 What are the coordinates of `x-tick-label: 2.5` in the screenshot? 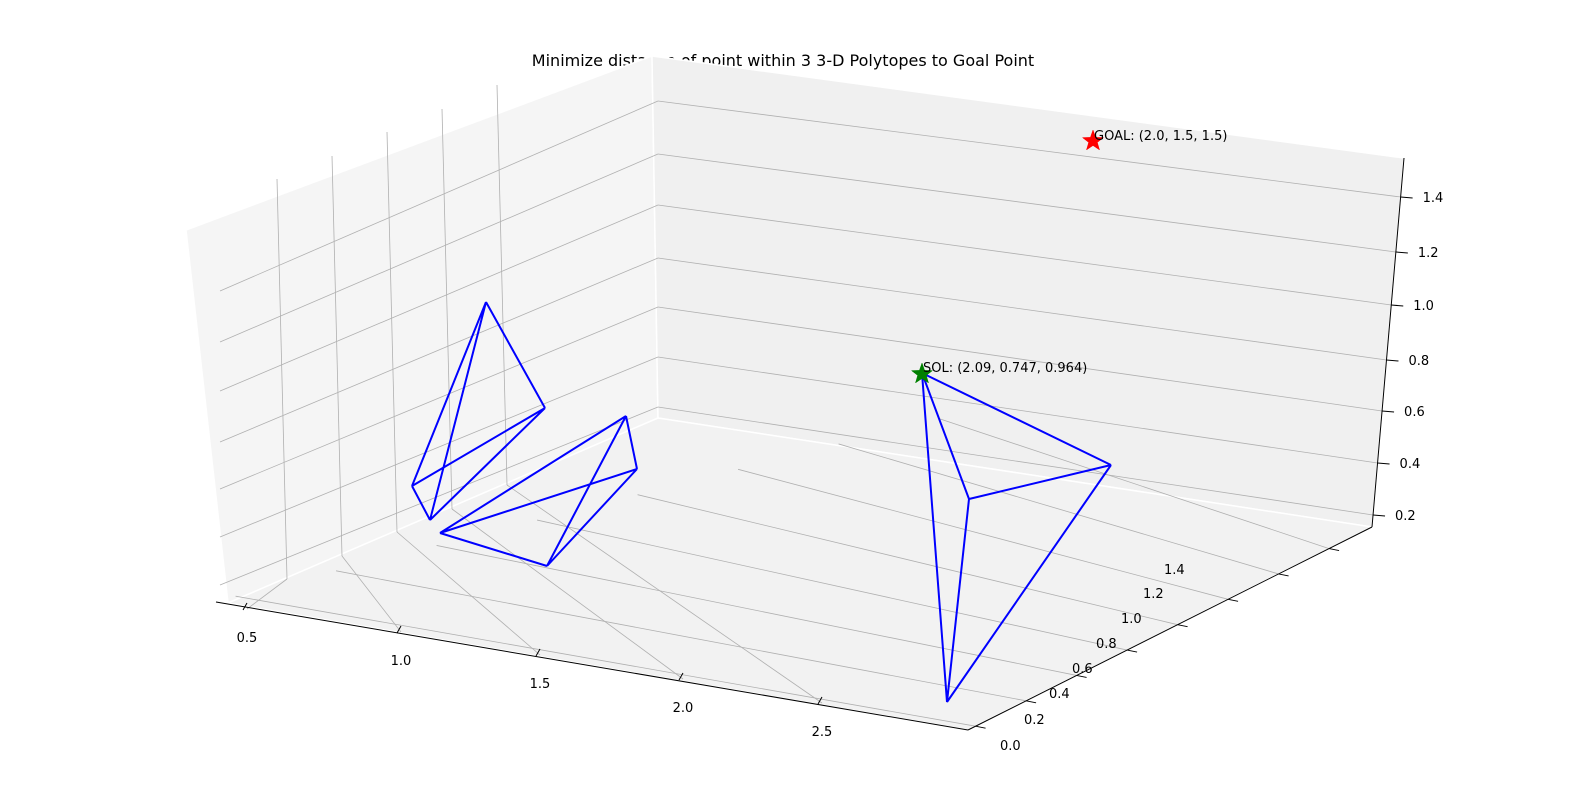 It's located at (822, 732).